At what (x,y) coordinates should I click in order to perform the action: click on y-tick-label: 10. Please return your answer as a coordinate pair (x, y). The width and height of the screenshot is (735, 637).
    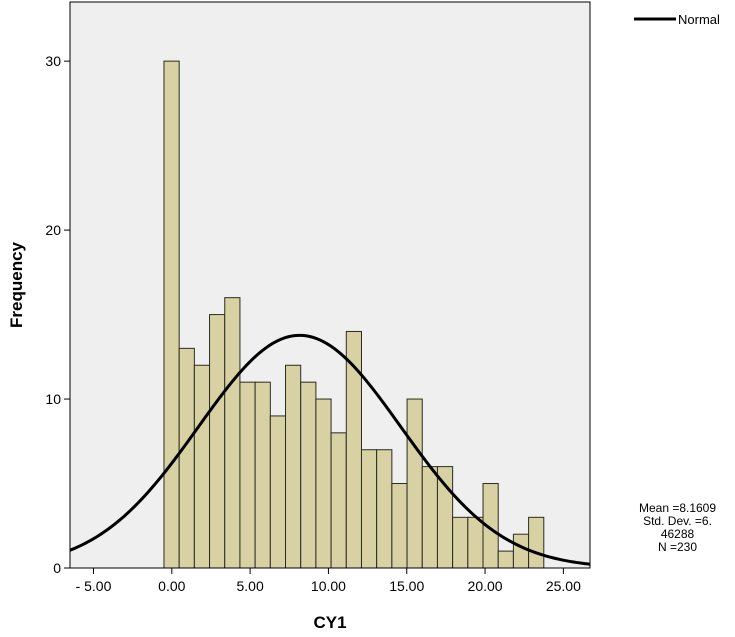
    Looking at the image, I should click on (53, 399).